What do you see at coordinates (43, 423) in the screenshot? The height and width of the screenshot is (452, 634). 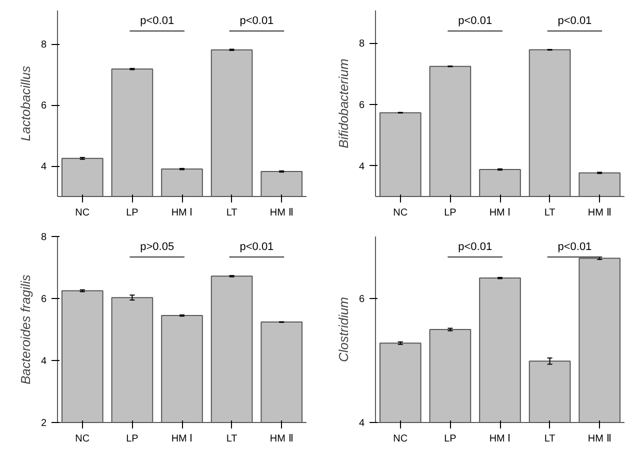 I see `y-tick-label: 2` at bounding box center [43, 423].